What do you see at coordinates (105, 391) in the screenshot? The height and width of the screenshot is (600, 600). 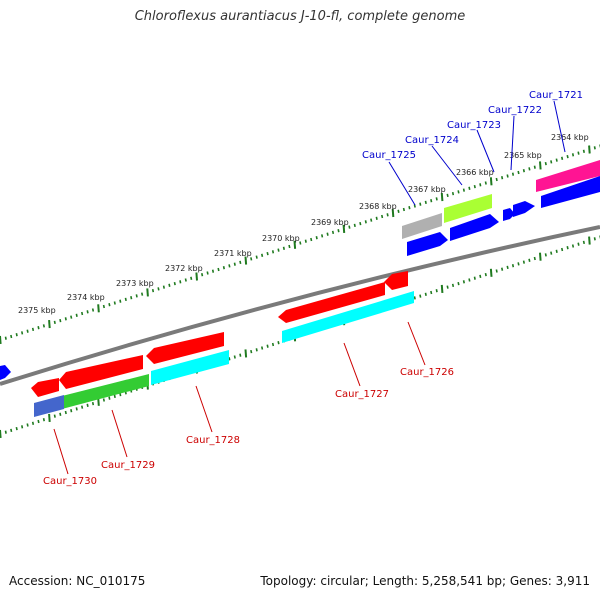 I see `gene-caur-1729b-arrow` at bounding box center [105, 391].